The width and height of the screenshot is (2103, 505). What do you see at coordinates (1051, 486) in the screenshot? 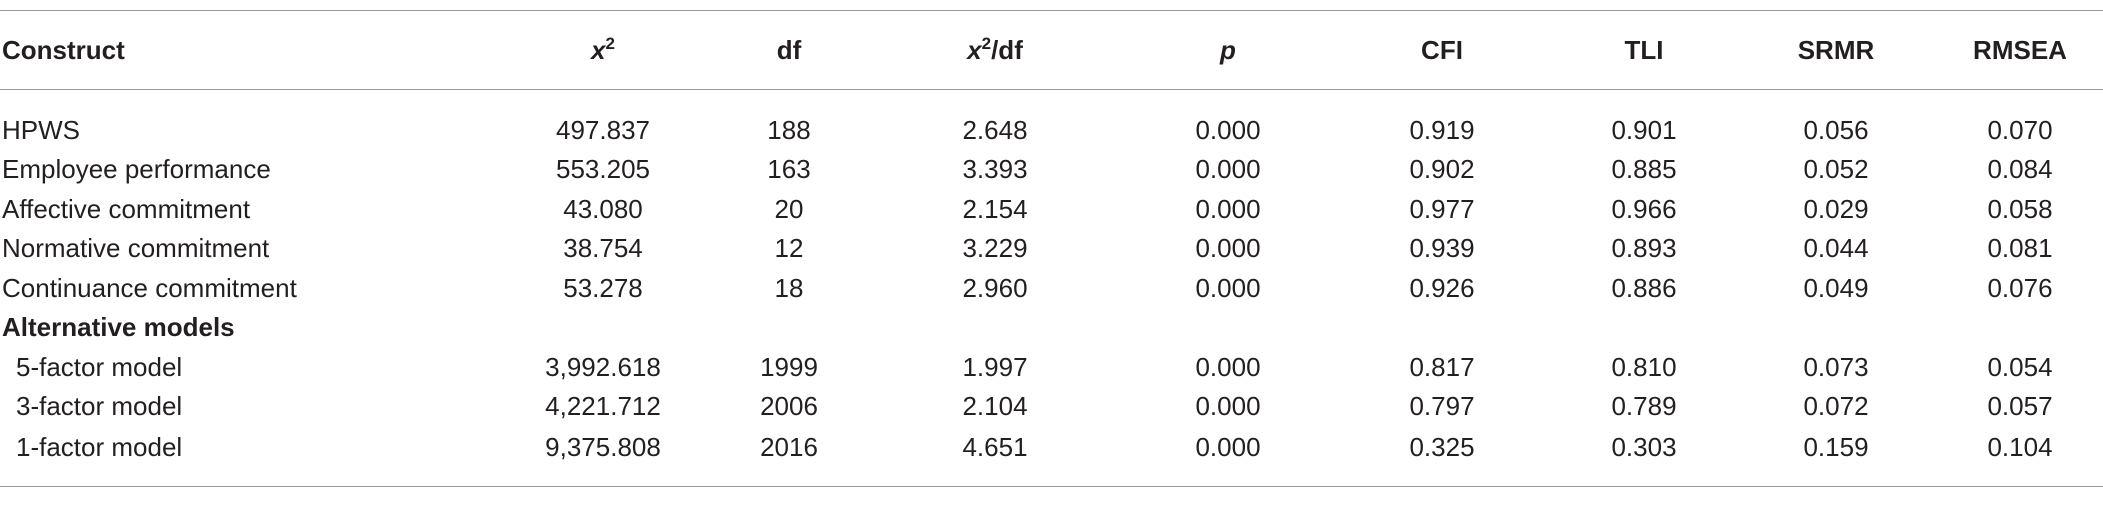
I see `bottom-rule` at bounding box center [1051, 486].